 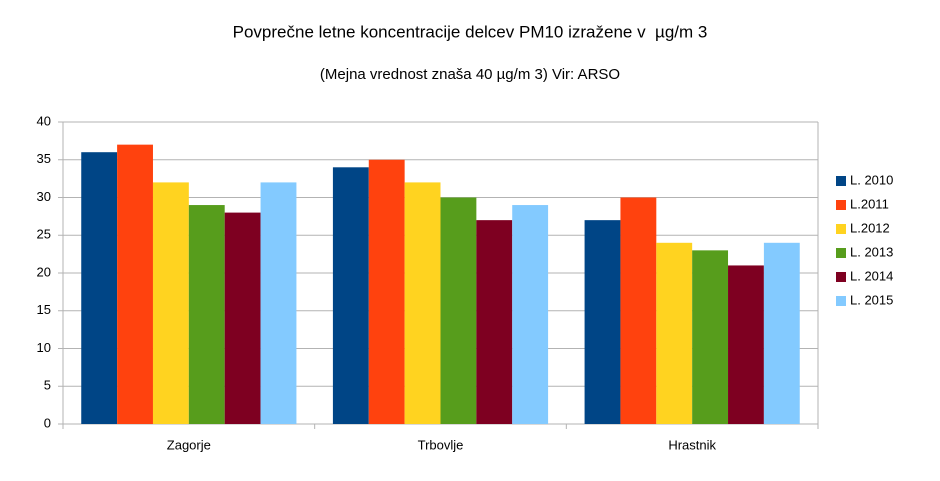 What do you see at coordinates (44, 271) in the screenshot?
I see `y-tick-label: 20` at bounding box center [44, 271].